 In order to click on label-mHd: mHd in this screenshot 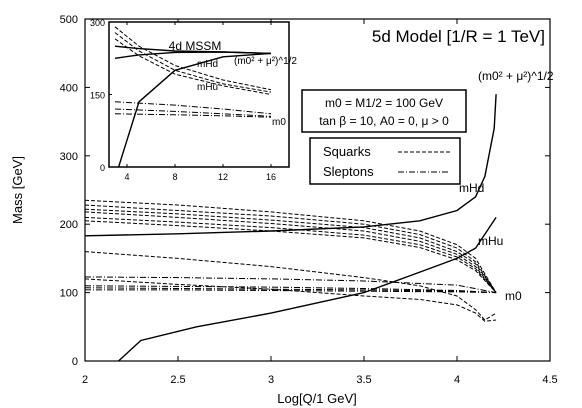, I will do `click(471, 188)`.